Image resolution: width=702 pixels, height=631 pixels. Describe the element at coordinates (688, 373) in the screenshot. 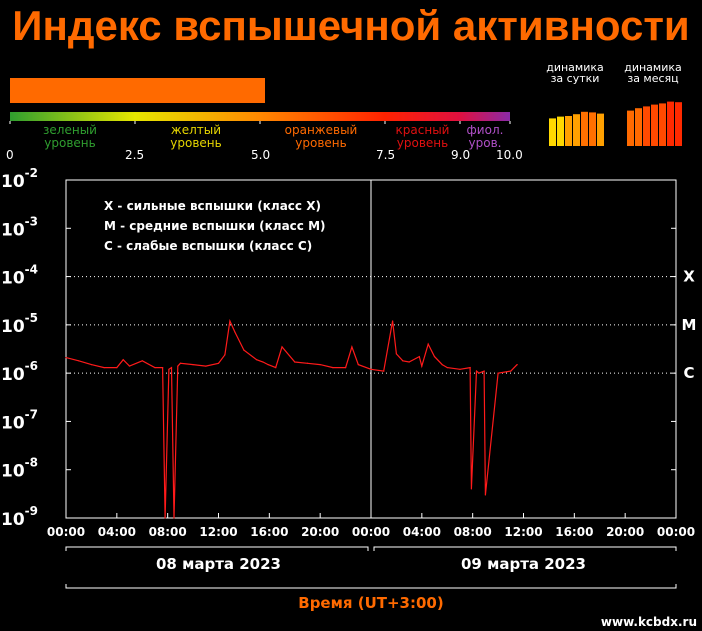

I see `class-label-C: C` at that location.